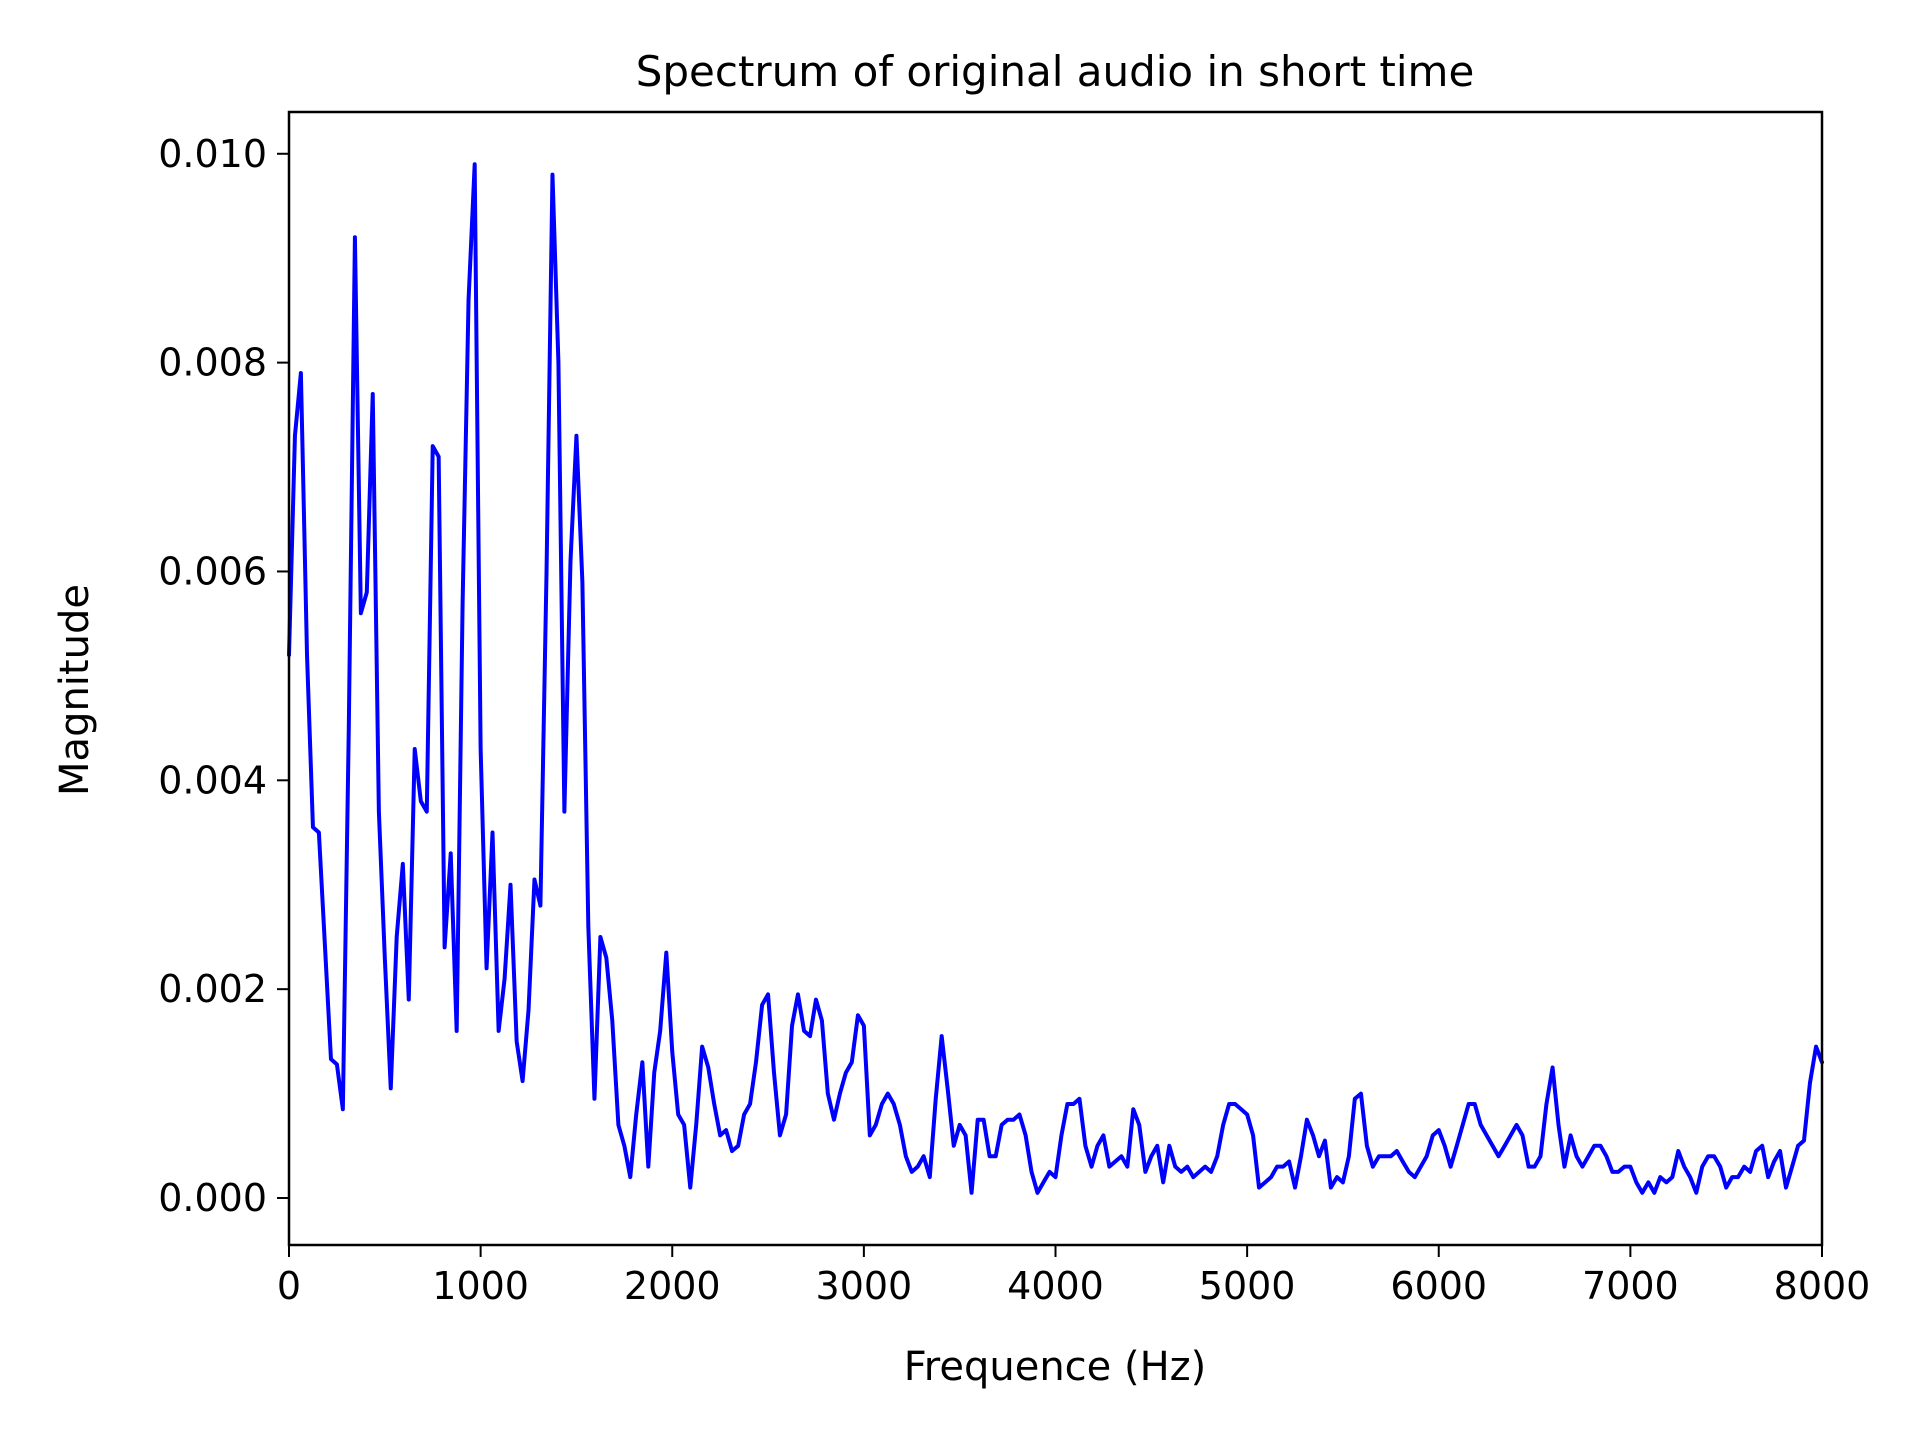 The image size is (1920, 1440). What do you see at coordinates (1822, 1286) in the screenshot?
I see `x-tick-label: 8000` at bounding box center [1822, 1286].